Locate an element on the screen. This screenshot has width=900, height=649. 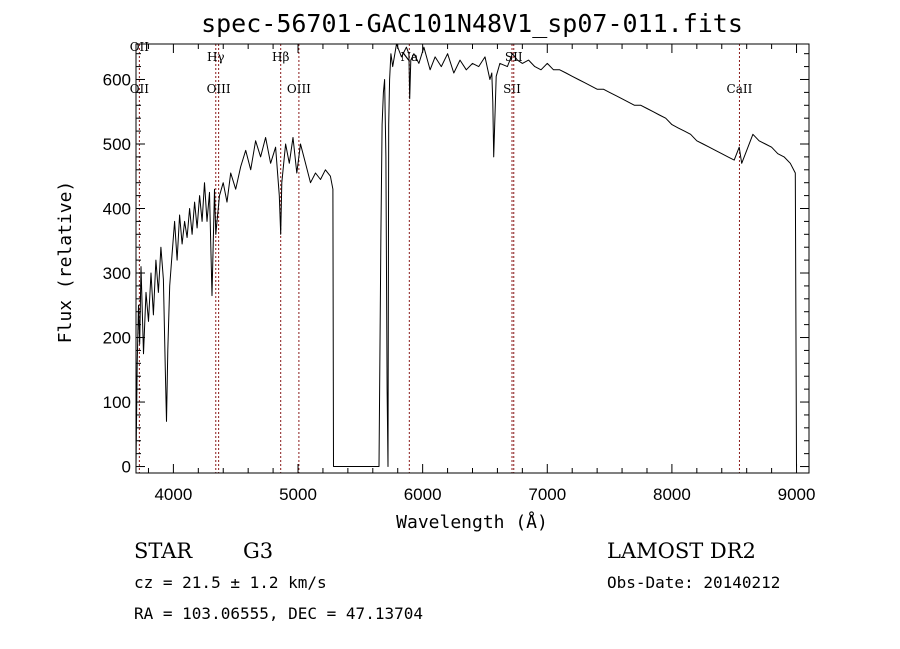
survey-name: LAMOST DR2 is located at coordinates (681, 551).